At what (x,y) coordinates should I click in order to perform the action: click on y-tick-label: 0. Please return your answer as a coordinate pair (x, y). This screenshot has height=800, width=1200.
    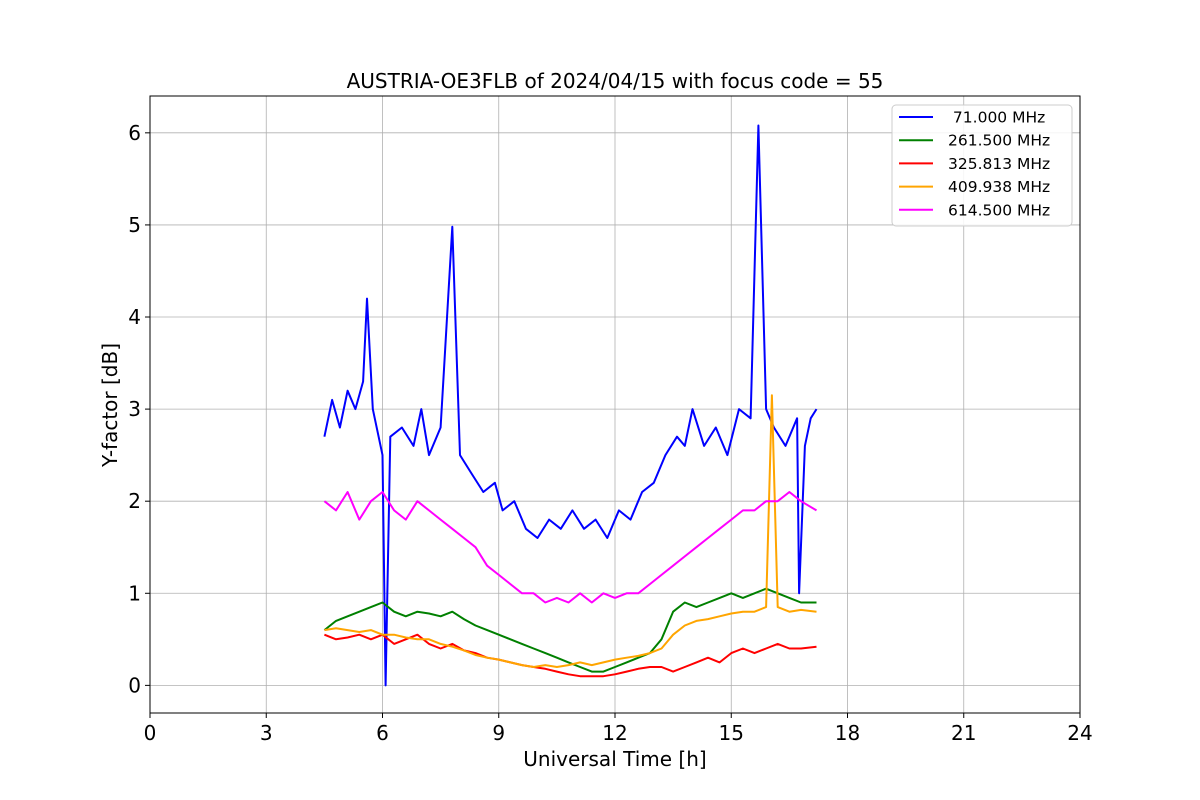
    Looking at the image, I should click on (134, 685).